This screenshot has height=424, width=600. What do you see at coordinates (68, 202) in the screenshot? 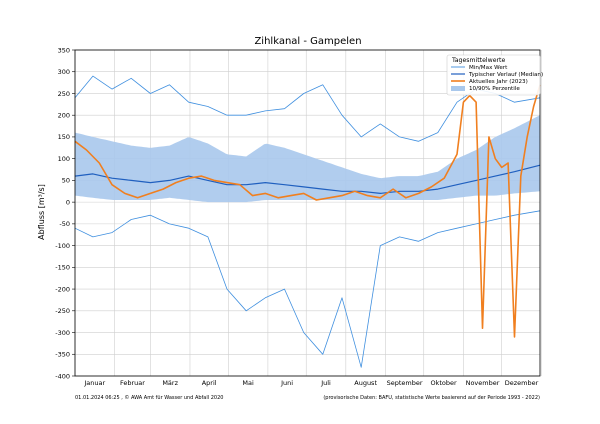
I see `y-tick-label: 0` at bounding box center [68, 202].